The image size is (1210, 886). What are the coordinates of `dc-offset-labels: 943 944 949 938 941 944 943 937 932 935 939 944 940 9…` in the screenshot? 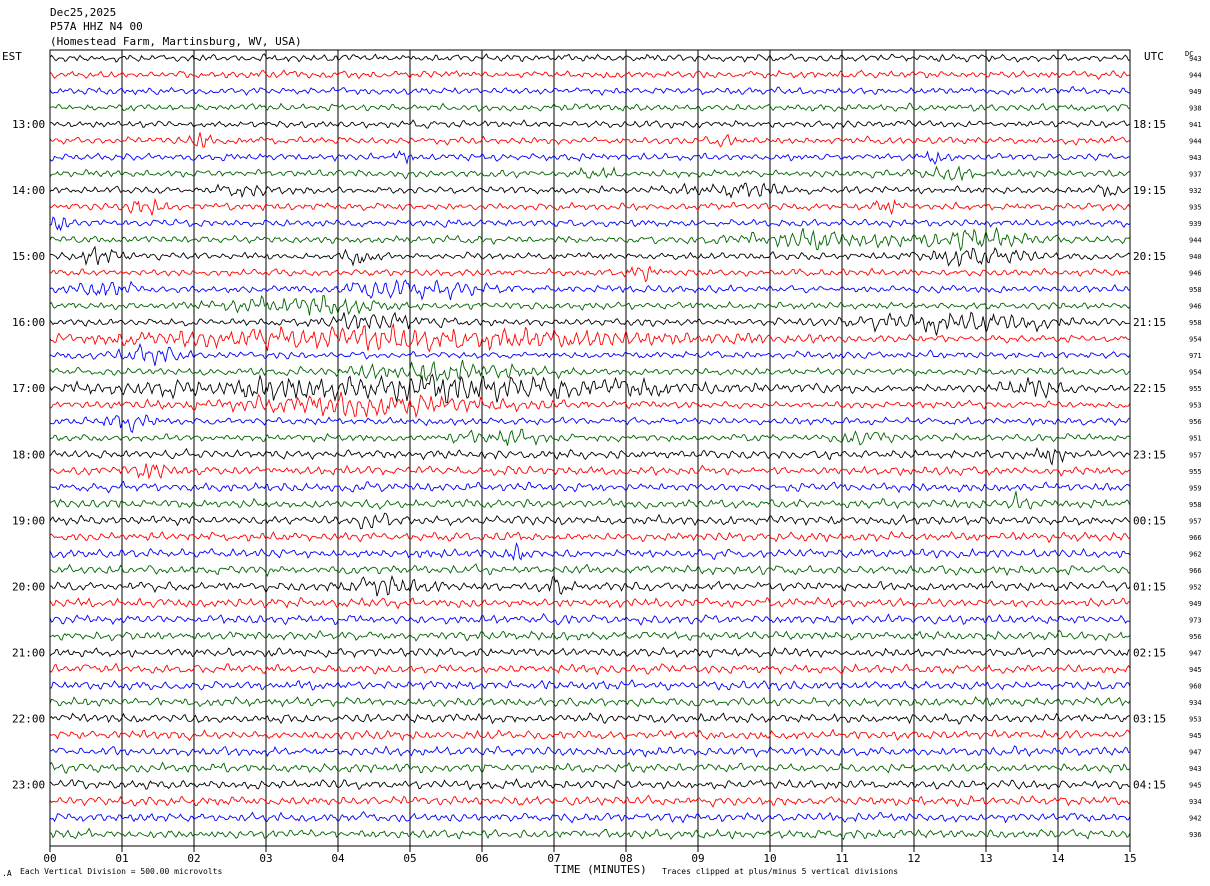 It's located at (1195, 447).